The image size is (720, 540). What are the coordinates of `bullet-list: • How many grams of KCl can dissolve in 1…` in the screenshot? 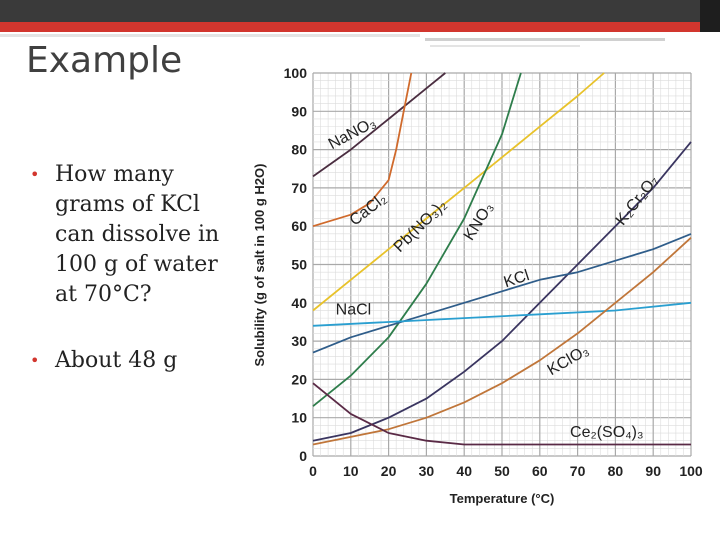 It's located at (130, 268).